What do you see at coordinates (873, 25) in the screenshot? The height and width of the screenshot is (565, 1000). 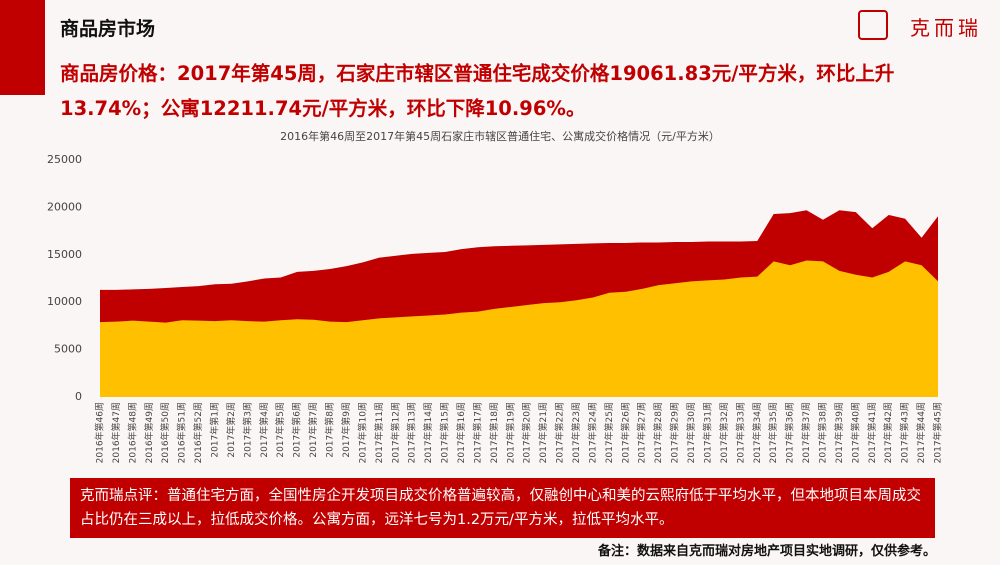 I see `logo-icon` at bounding box center [873, 25].